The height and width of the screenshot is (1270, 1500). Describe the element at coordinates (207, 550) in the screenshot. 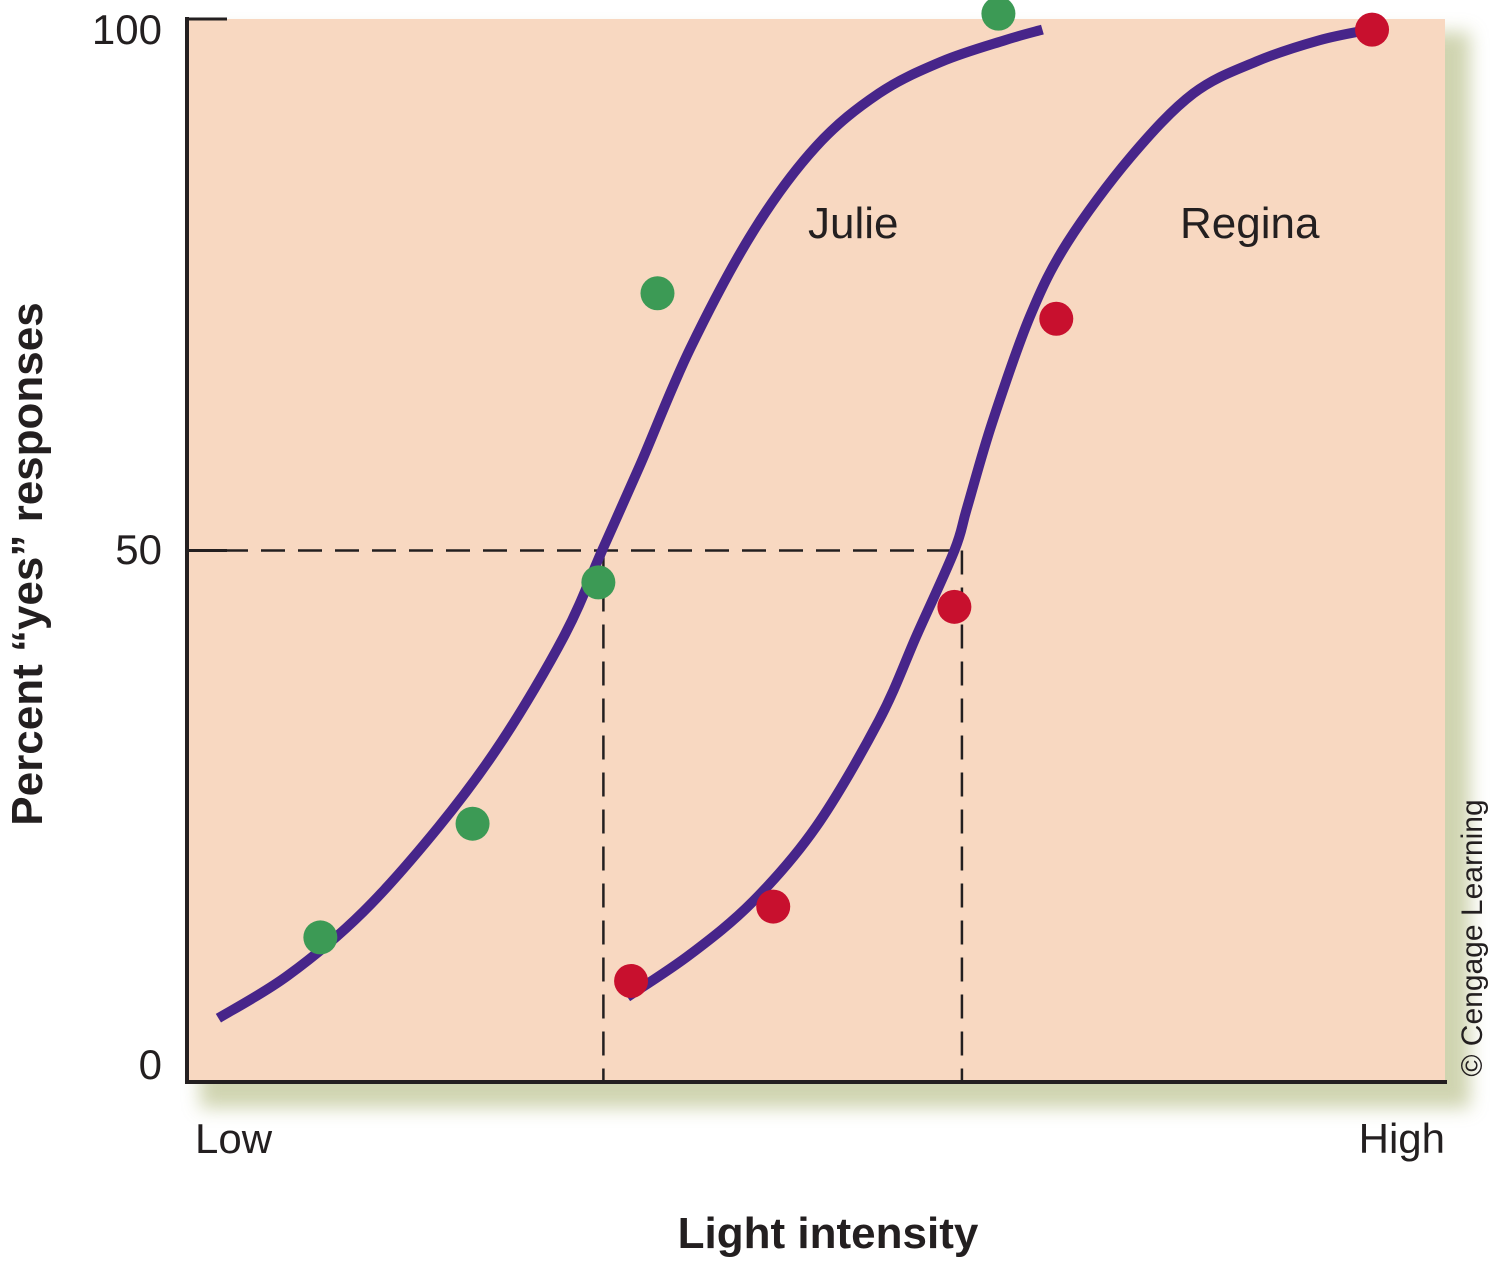

I see `y-tick-marks` at that location.